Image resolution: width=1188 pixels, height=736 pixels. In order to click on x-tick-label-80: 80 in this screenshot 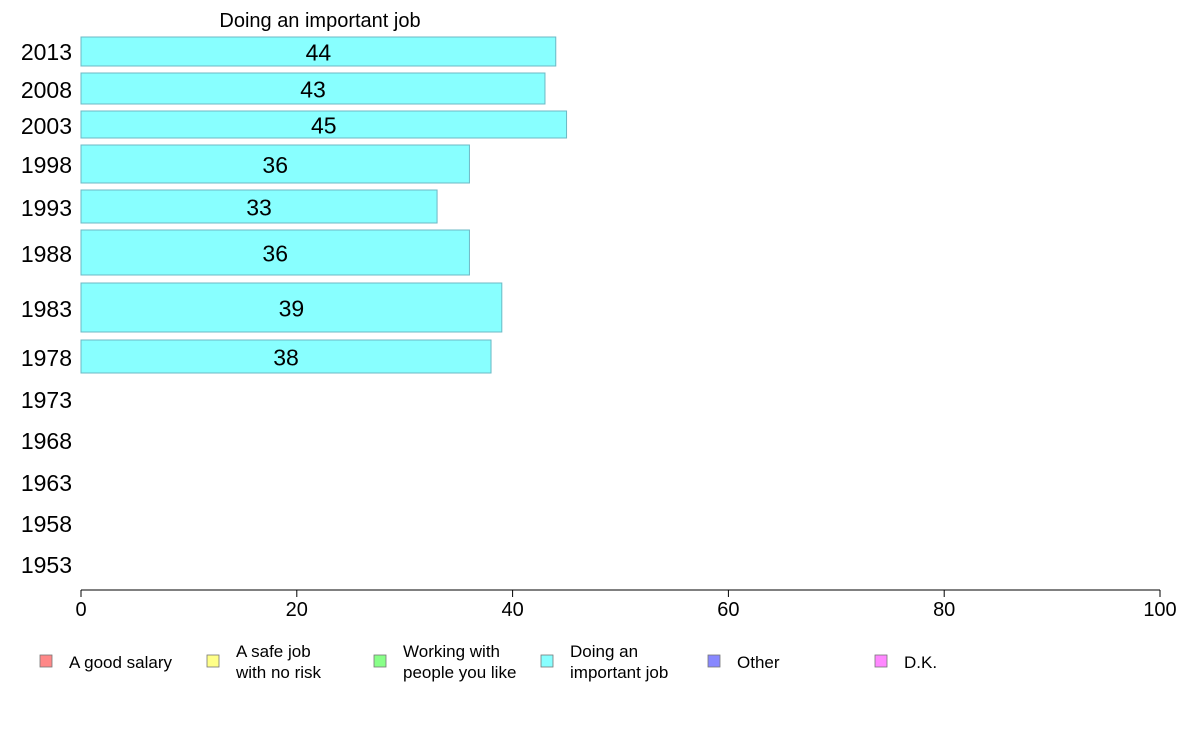, I will do `click(944, 610)`.